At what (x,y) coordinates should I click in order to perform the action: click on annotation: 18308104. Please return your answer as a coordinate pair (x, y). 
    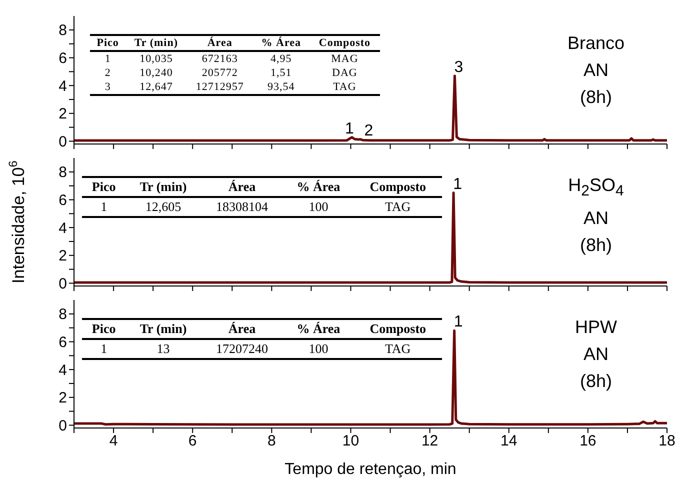
    Looking at the image, I should click on (242, 207).